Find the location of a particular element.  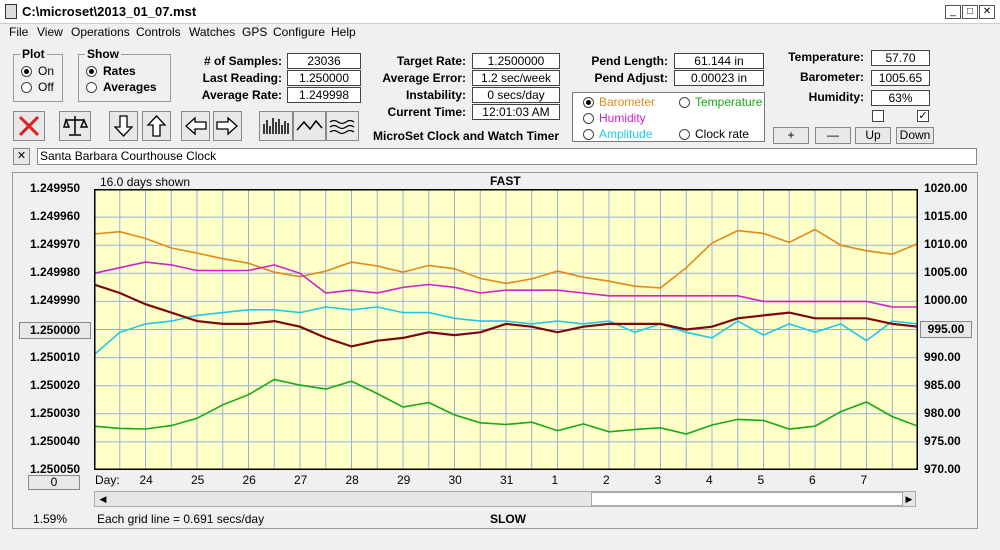

left-axis-tick: 1.250010 is located at coordinates (55, 356).